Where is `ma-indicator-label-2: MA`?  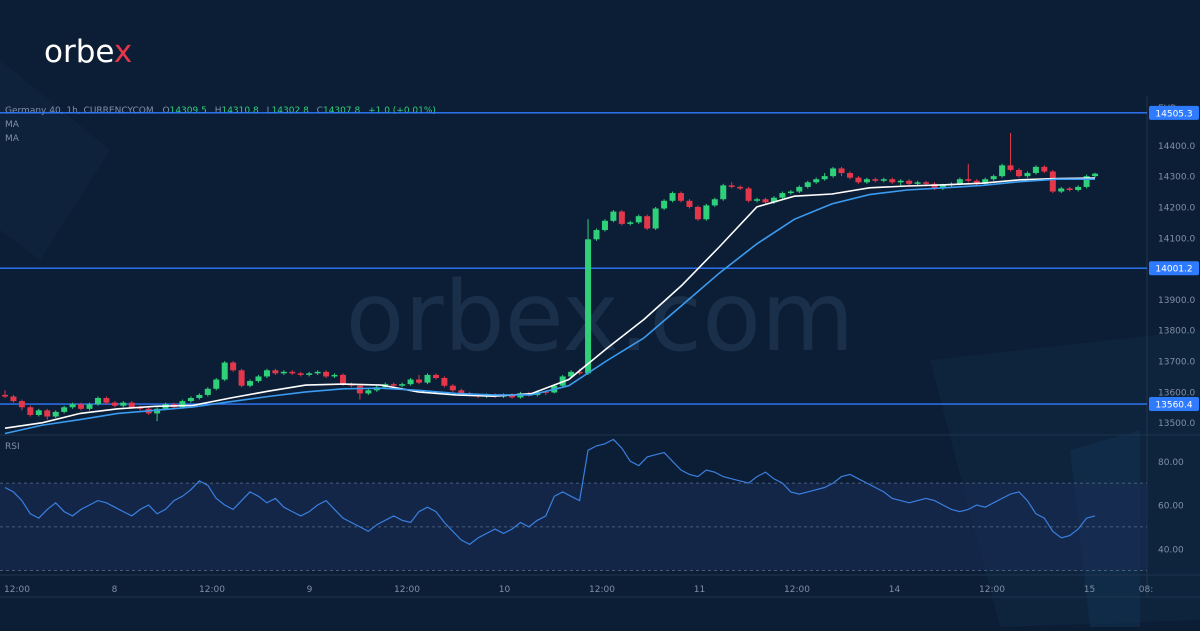
ma-indicator-label-2: MA is located at coordinates (12, 139).